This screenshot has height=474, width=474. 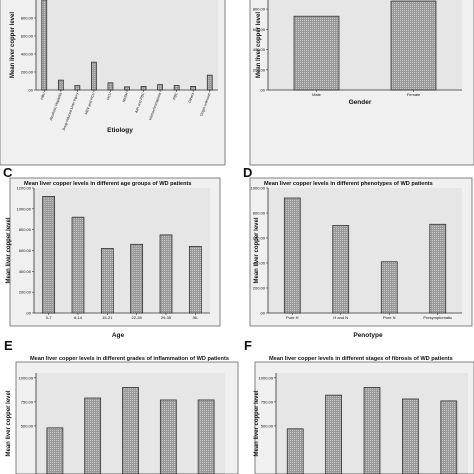 What do you see at coordinates (107, 317) in the screenshot?
I see `x-tick-label: 15-21` at bounding box center [107, 317].